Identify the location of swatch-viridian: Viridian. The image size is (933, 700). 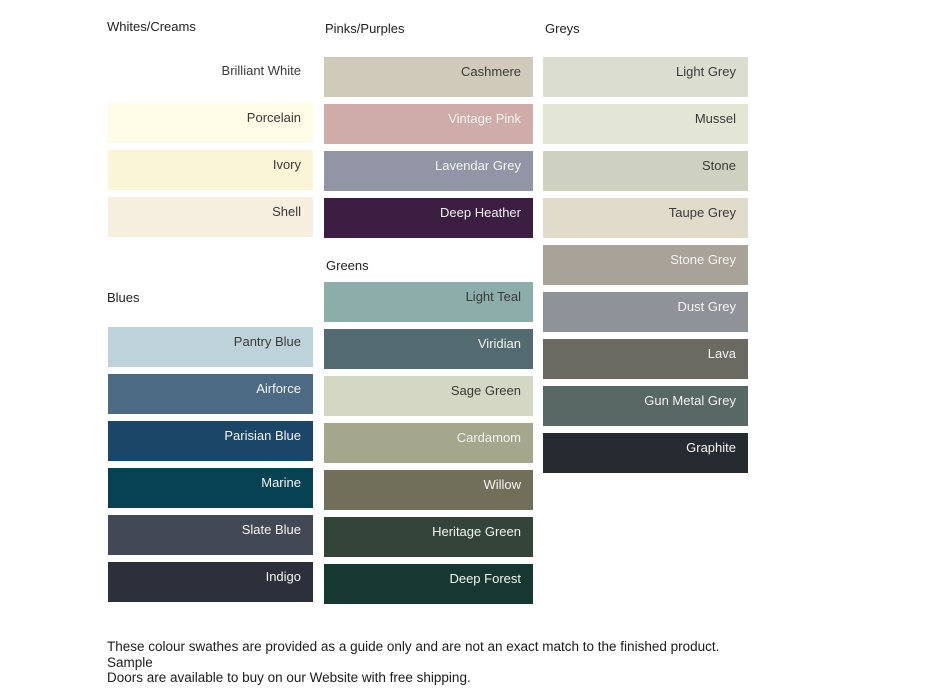
(428, 349).